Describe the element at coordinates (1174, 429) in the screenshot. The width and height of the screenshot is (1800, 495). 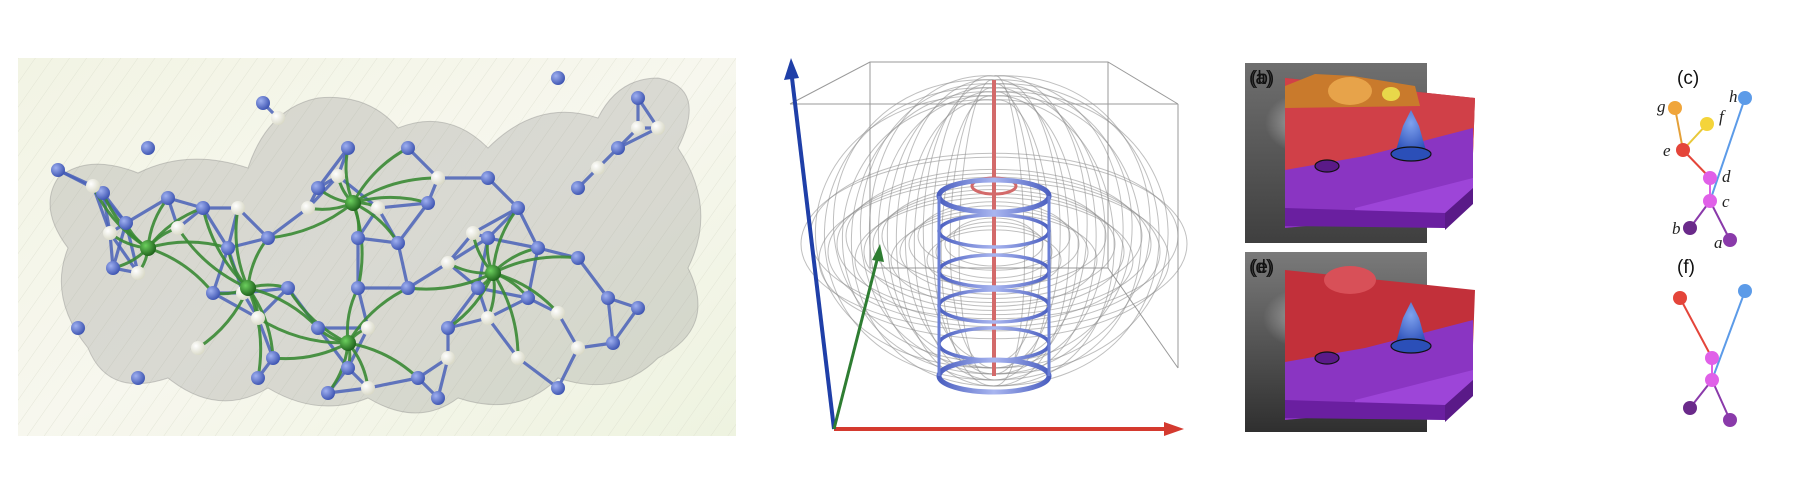
I see `axis-x-arrow` at that location.